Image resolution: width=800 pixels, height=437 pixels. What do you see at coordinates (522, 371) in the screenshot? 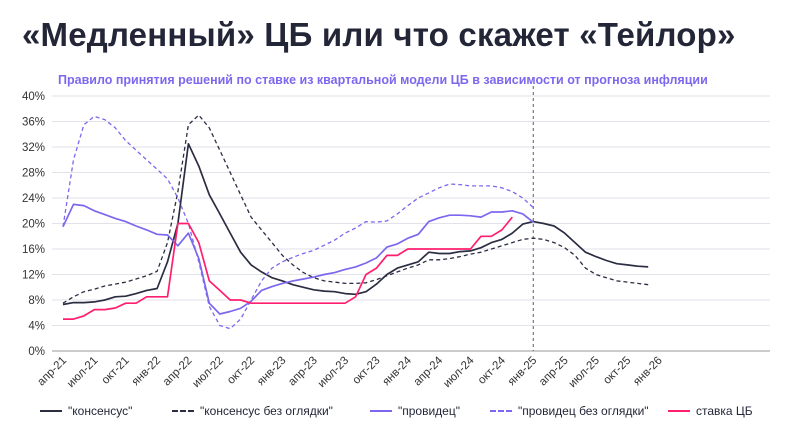
I see `x-tick-label: янв-25` at bounding box center [522, 371].